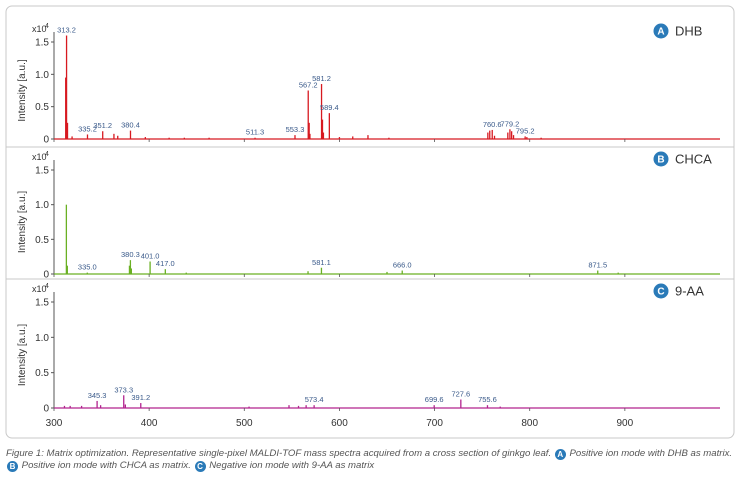  What do you see at coordinates (87, 128) in the screenshot?
I see `panel-a-peak-label: 335.2` at bounding box center [87, 128].